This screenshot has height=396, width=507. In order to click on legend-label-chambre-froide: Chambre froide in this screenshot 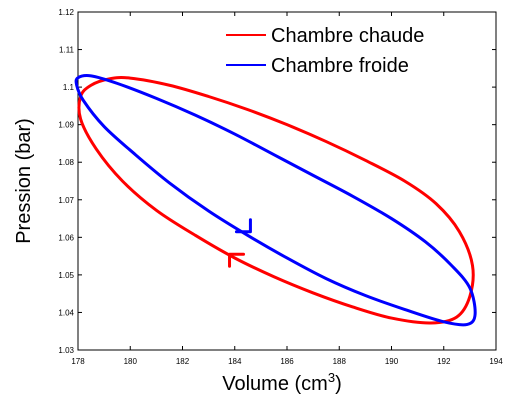, I will do `click(340, 66)`.